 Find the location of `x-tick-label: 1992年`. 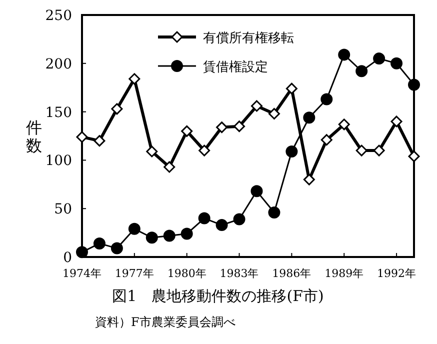

x-tick-label: 1992年 is located at coordinates (396, 273).